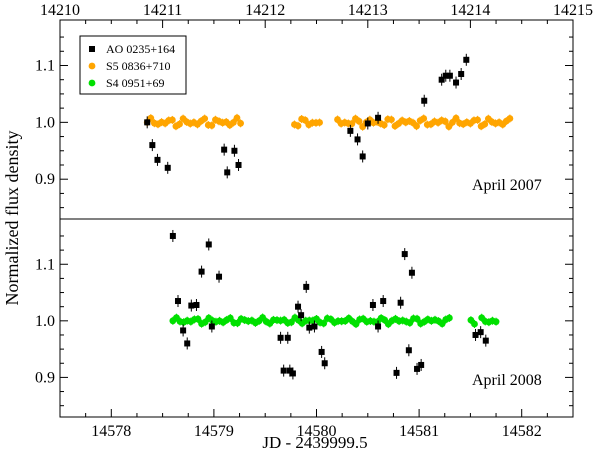 The width and height of the screenshot is (600, 454). What do you see at coordinates (419, 431) in the screenshot?
I see `x-tick-label: 14581` at bounding box center [419, 431].